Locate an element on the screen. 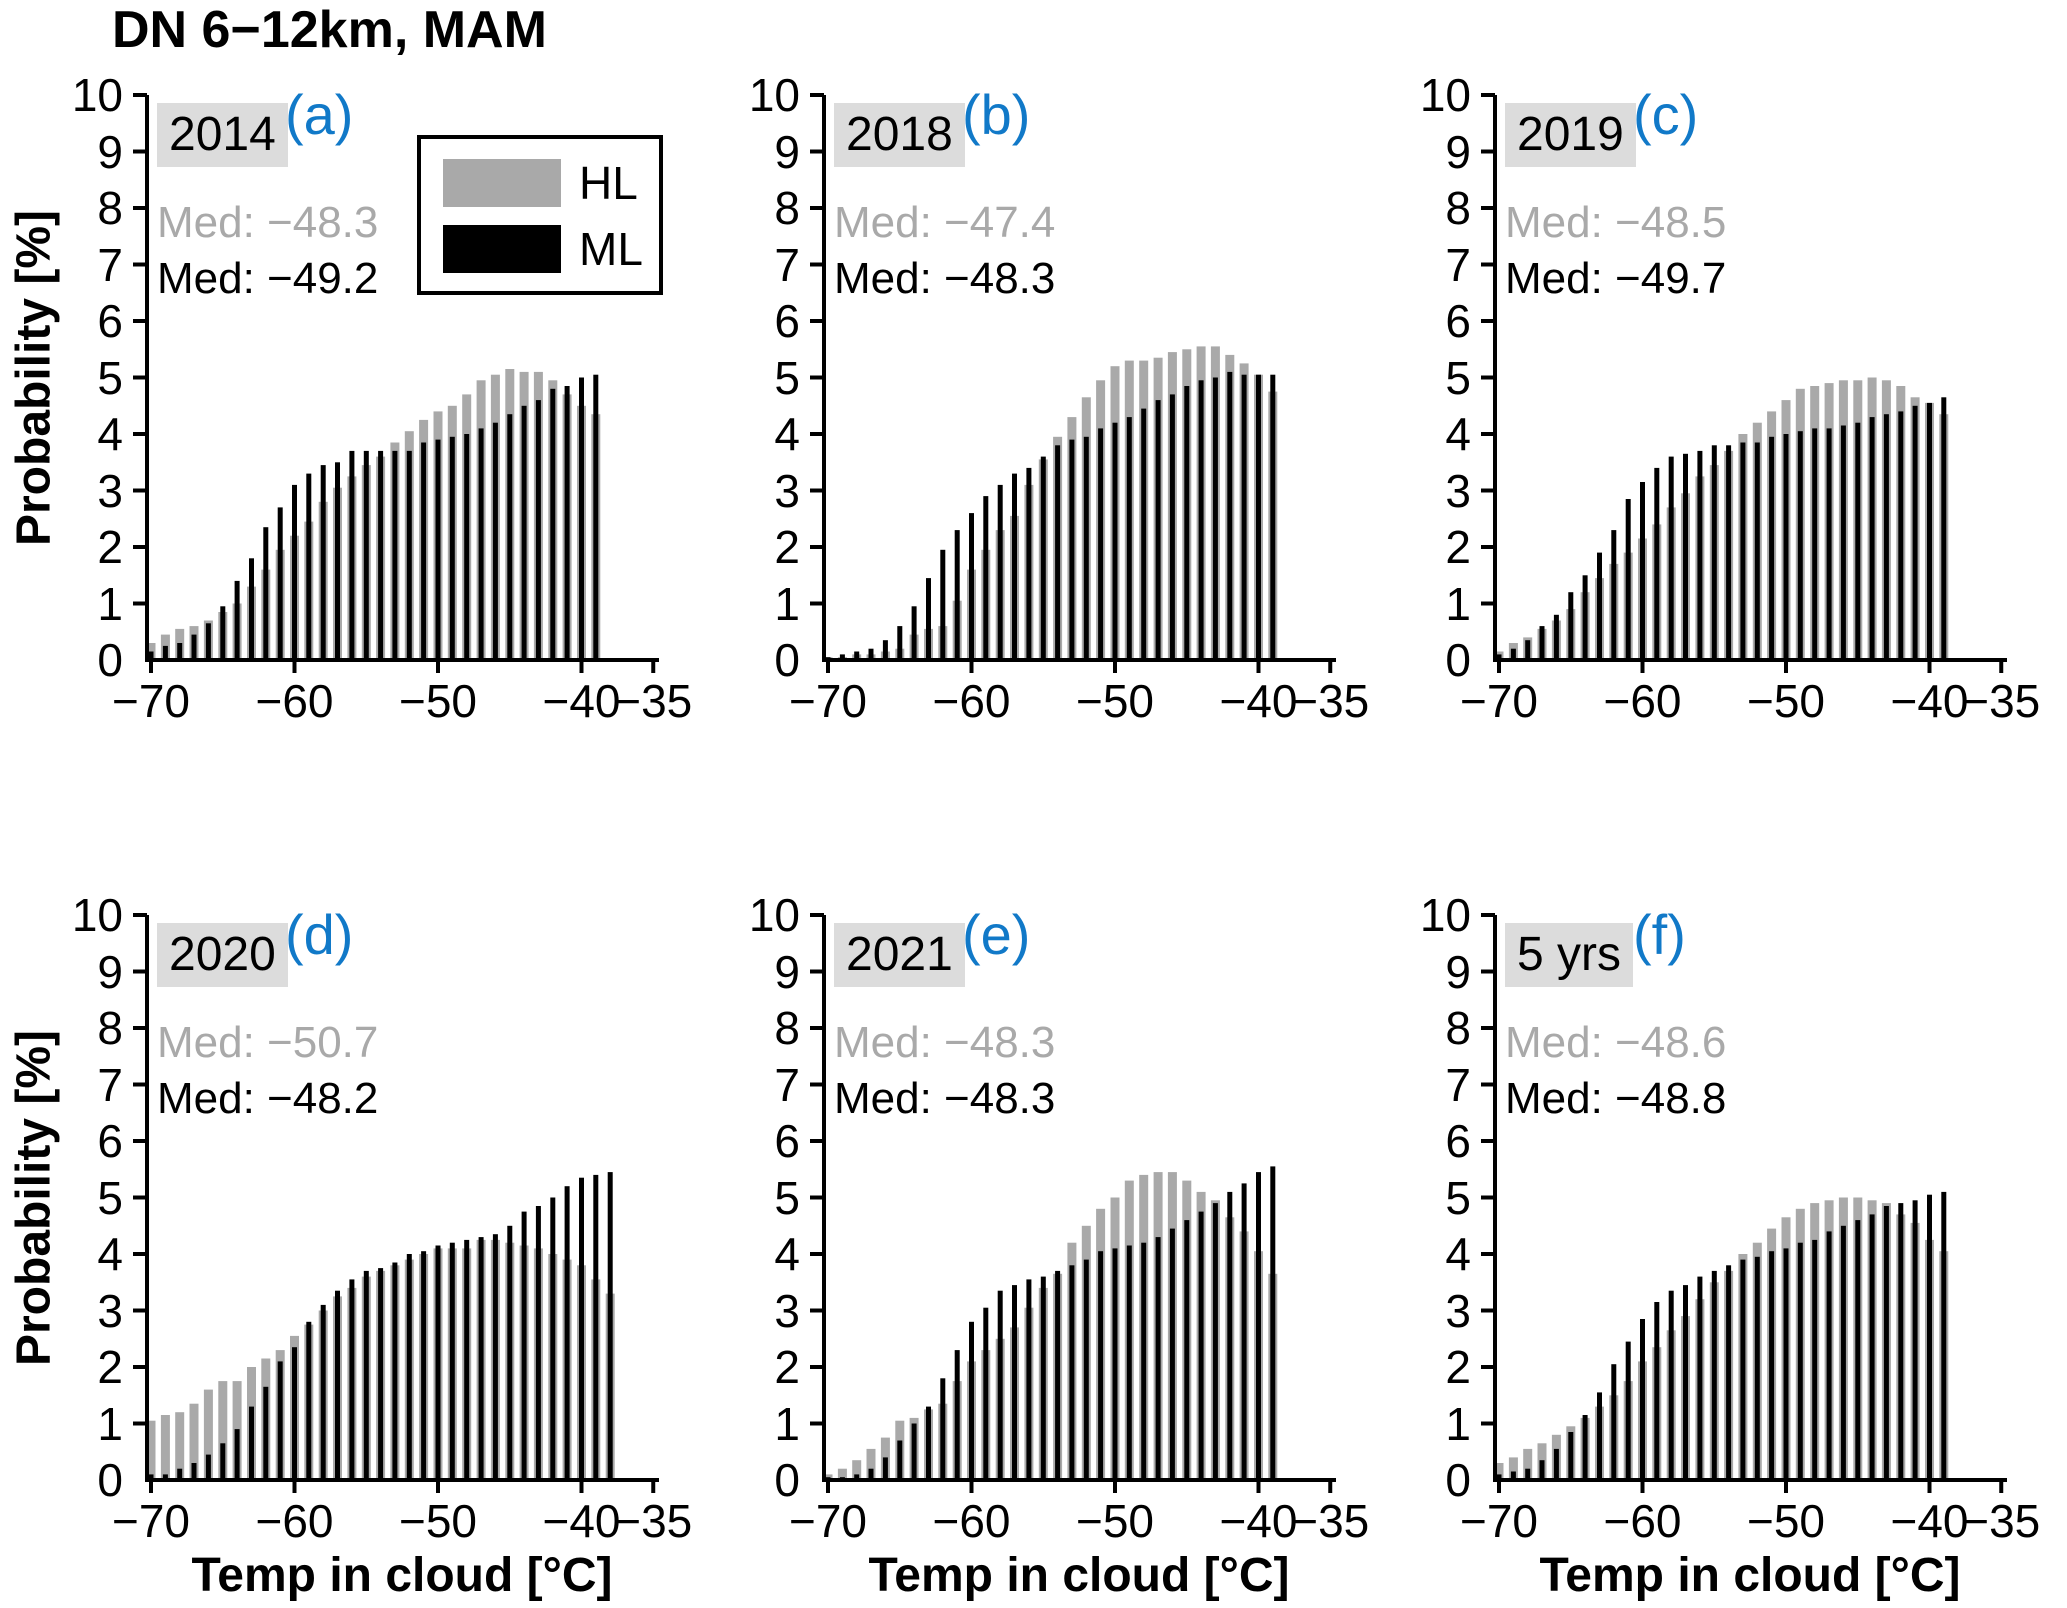  x-axis-label-col2: Temp in cloud [°C] is located at coordinates (1079, 1575).